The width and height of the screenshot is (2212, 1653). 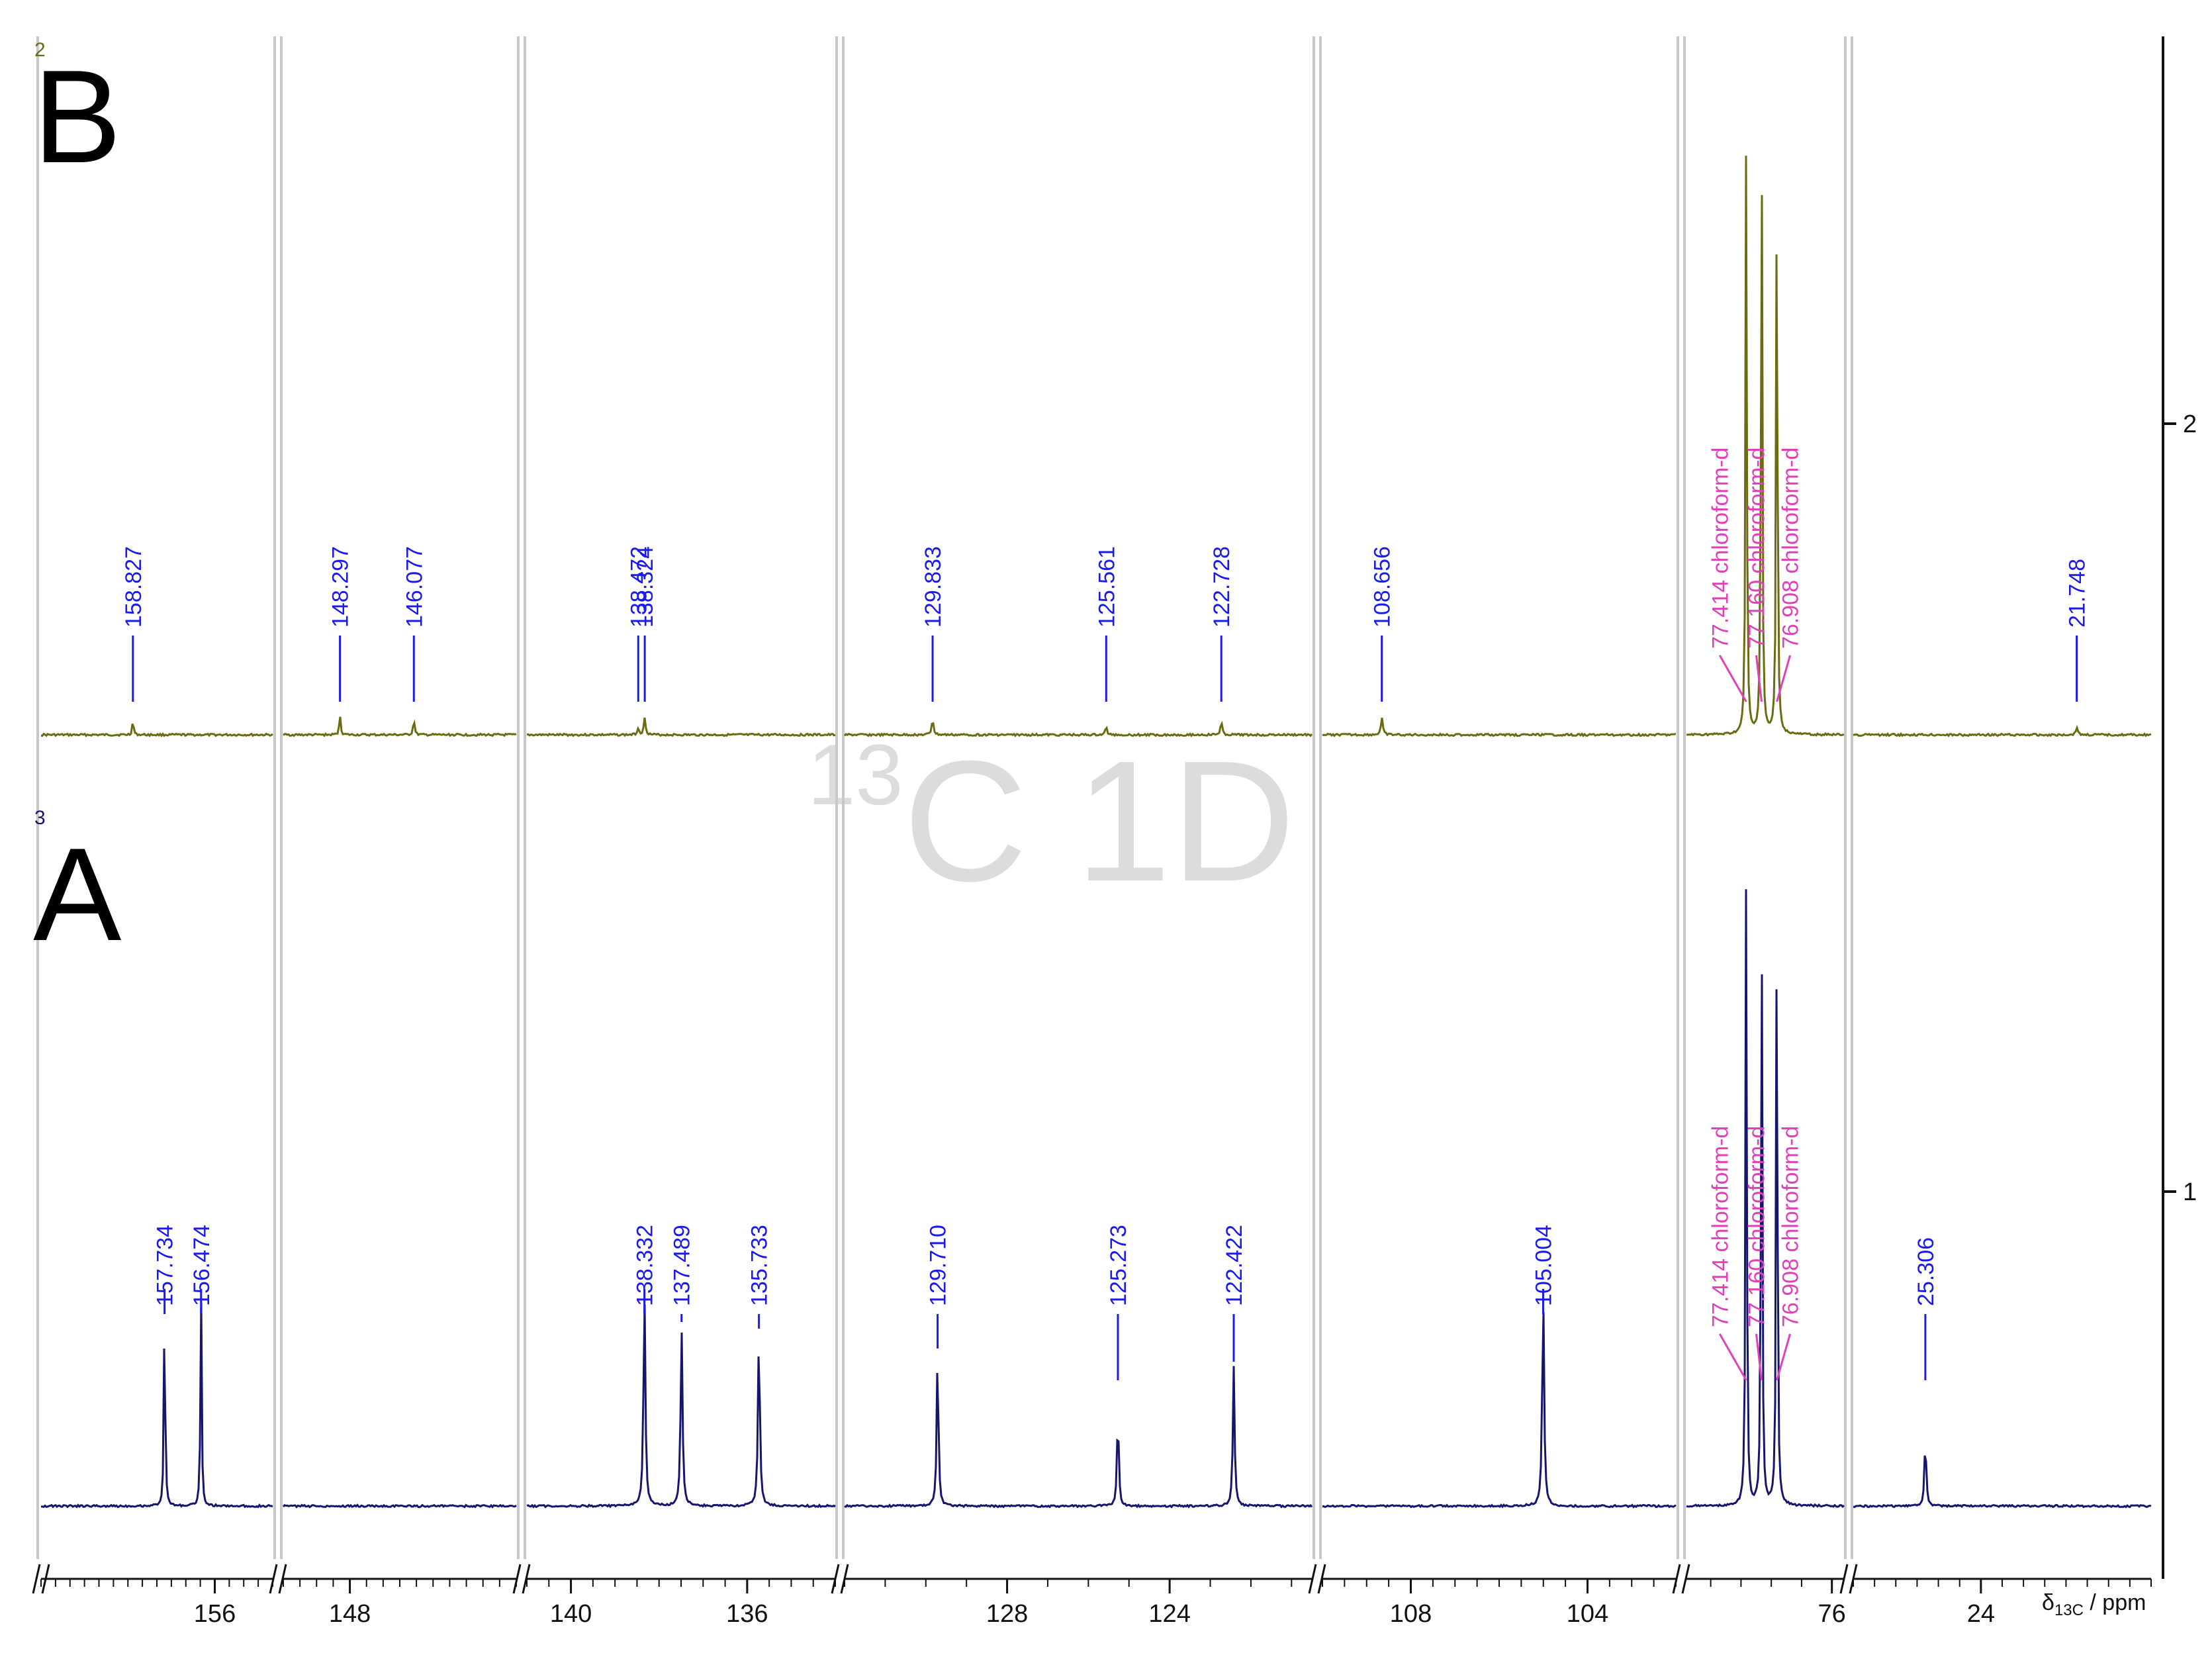 What do you see at coordinates (1221, 587) in the screenshot?
I see `peak-label: 122.728` at bounding box center [1221, 587].